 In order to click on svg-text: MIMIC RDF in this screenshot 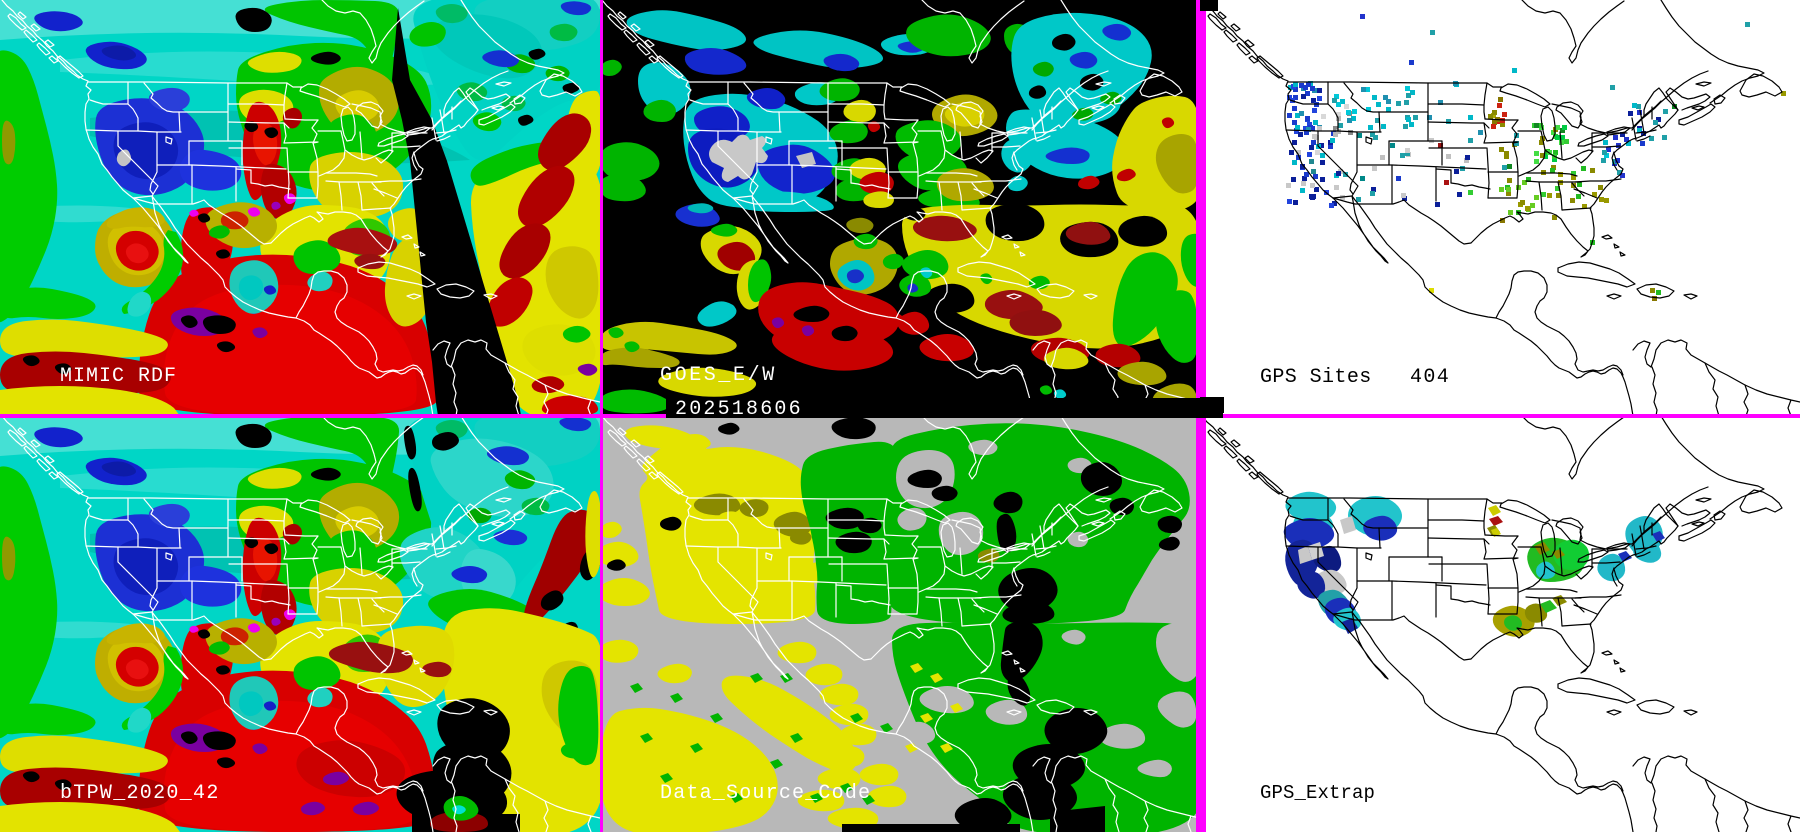, I will do `click(118, 376)`.